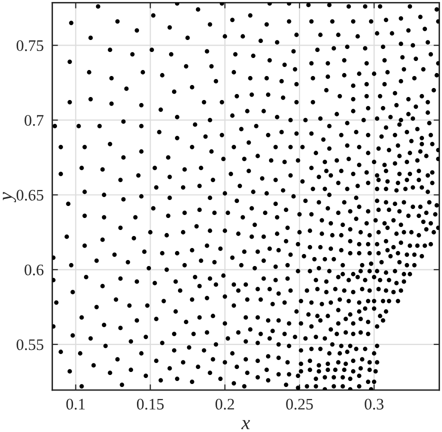  Describe the element at coordinates (150, 404) in the screenshot. I see `x-tick-label: 0.15` at that location.